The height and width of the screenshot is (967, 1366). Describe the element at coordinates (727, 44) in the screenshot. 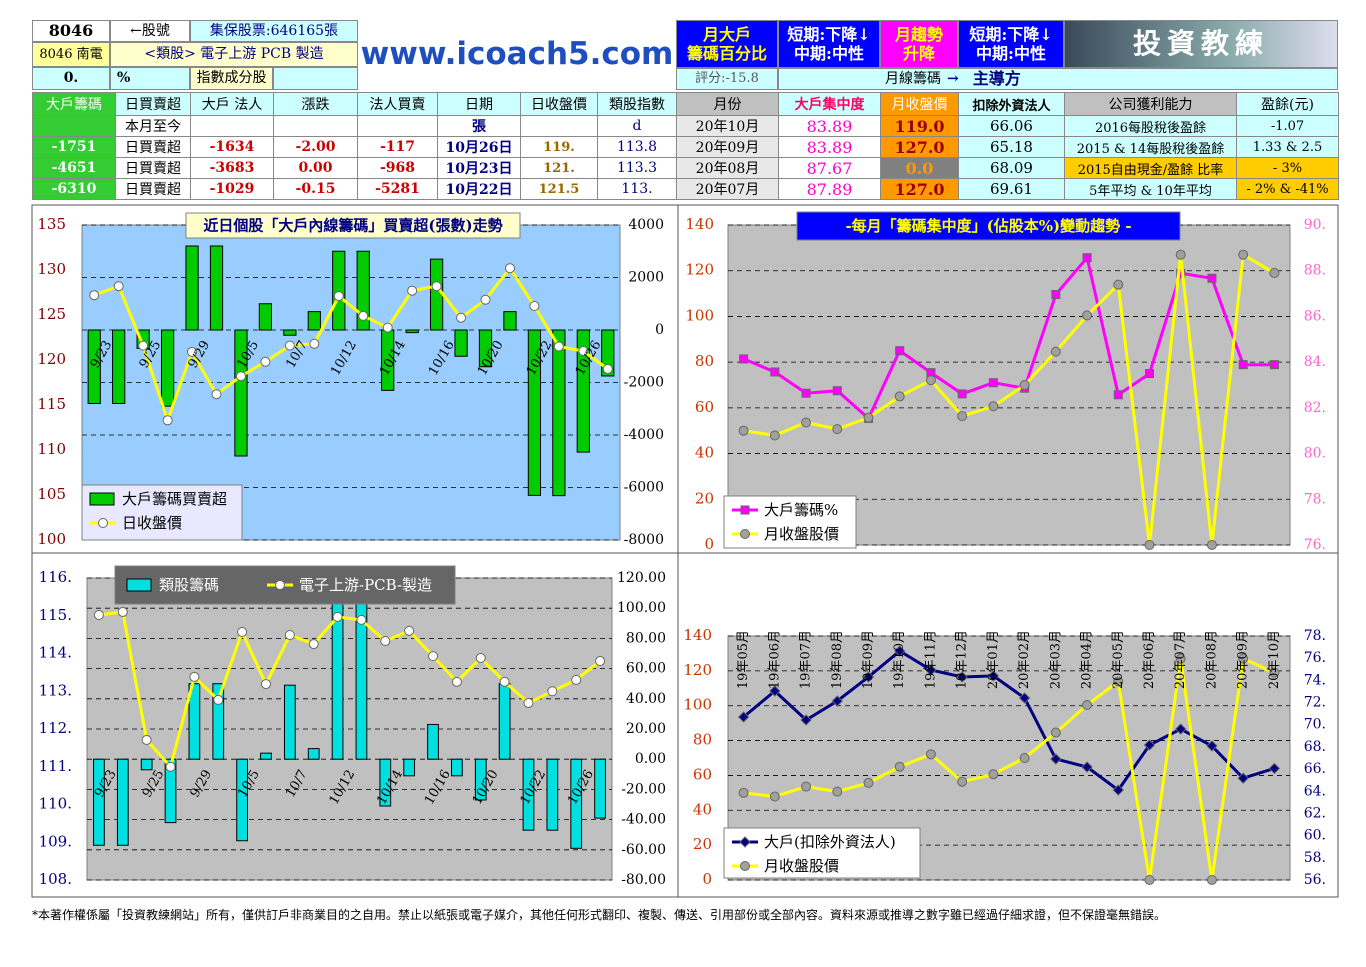

I see `big-holder-box: 月大戶 籌碼百分比` at that location.